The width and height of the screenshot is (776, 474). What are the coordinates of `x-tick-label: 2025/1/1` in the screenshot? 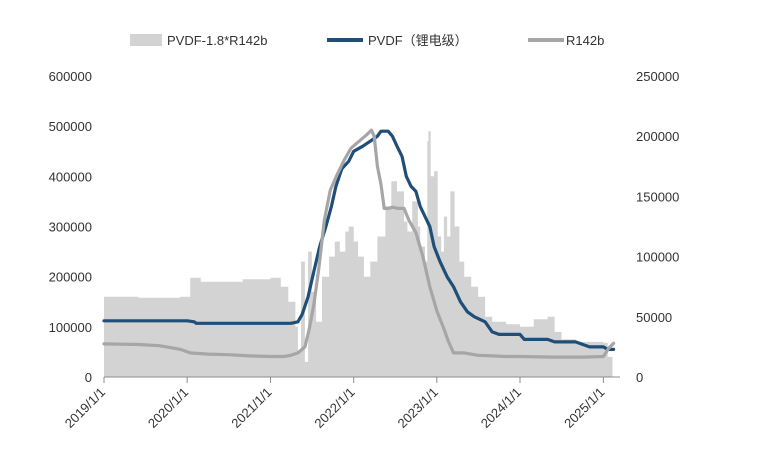 It's located at (584, 408).